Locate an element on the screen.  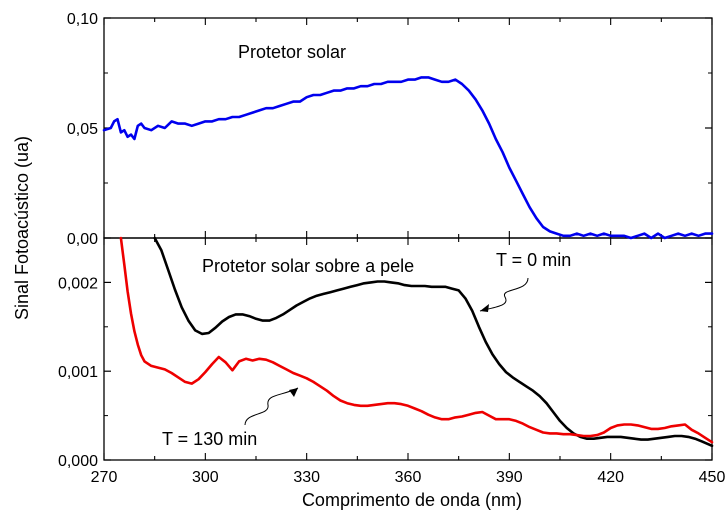
x-tick-label: 450 is located at coordinates (712, 477).